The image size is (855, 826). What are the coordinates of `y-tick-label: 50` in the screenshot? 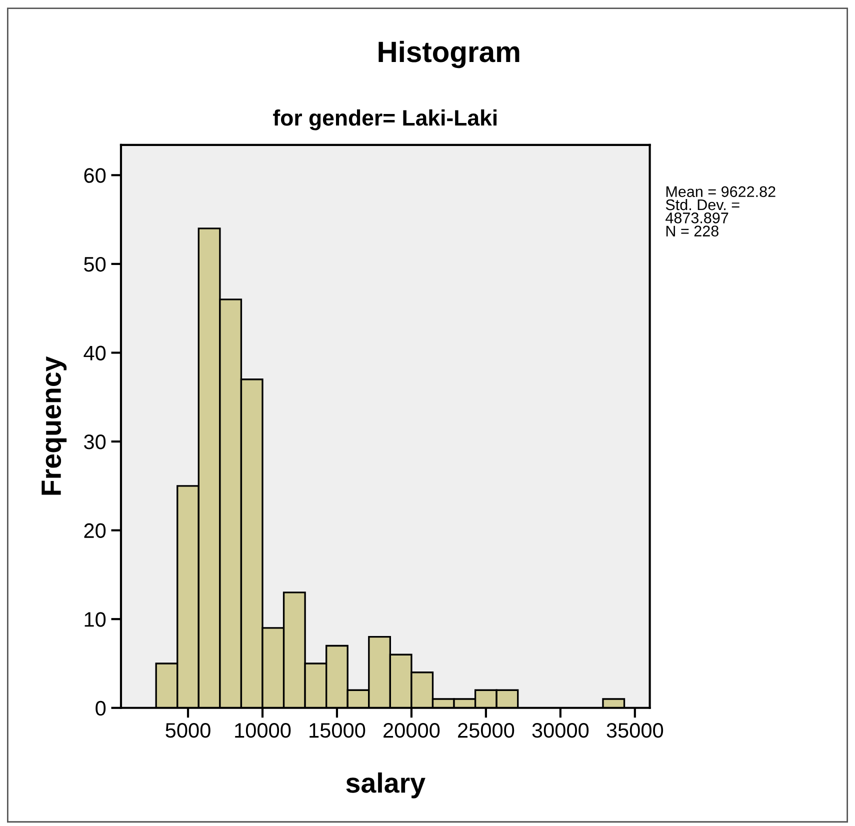 It's located at (95, 264).